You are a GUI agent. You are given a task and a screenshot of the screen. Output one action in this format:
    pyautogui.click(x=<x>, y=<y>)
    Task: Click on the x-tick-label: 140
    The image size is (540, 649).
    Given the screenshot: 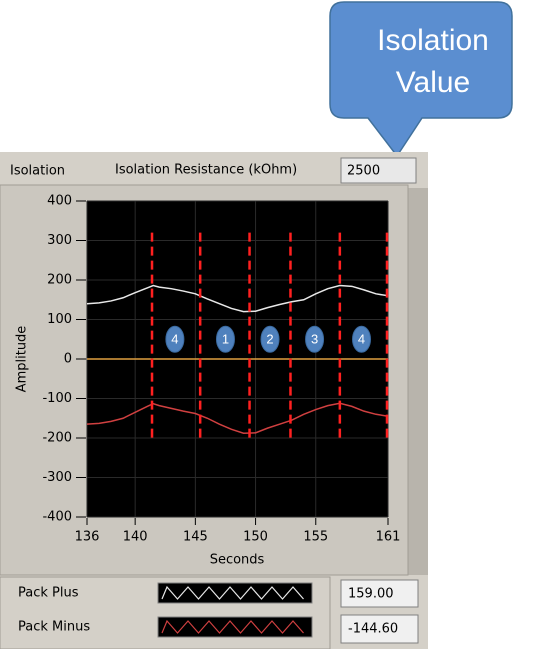 What is the action you would take?
    pyautogui.click(x=135, y=537)
    